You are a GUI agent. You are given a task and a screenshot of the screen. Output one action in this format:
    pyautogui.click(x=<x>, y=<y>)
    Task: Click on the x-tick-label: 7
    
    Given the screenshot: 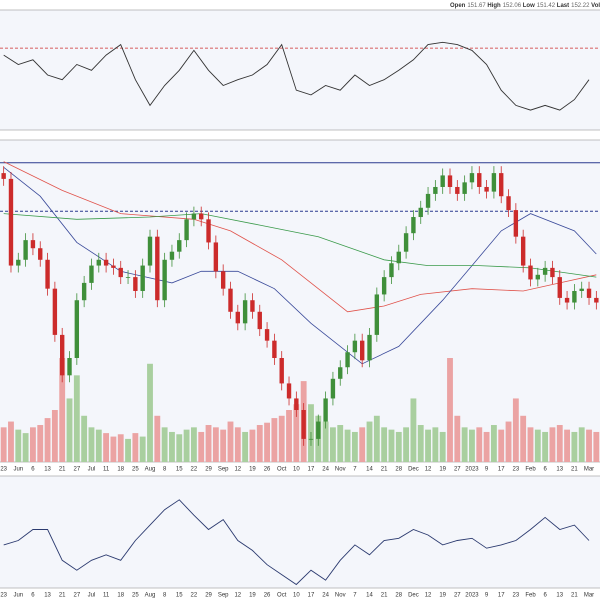 What is the action you would take?
    pyautogui.click(x=355, y=596)
    